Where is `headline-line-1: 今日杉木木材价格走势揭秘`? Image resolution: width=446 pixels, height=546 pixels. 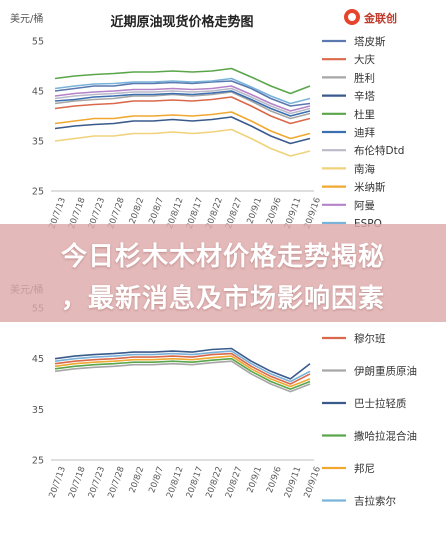 headline-line-1: 今日杉木木材价格走势揭秘 is located at coordinates (222, 257).